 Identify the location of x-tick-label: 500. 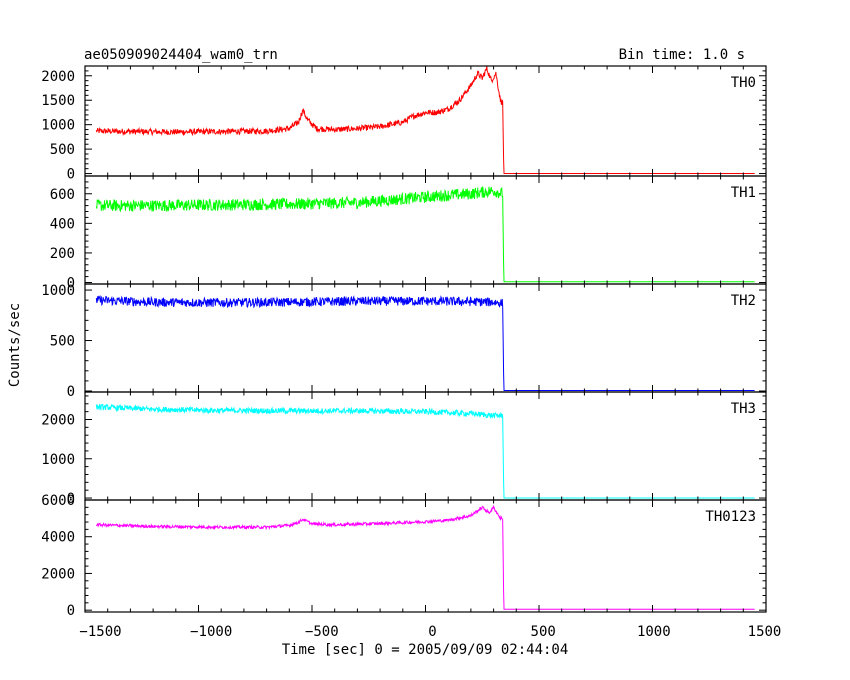
(543, 632).